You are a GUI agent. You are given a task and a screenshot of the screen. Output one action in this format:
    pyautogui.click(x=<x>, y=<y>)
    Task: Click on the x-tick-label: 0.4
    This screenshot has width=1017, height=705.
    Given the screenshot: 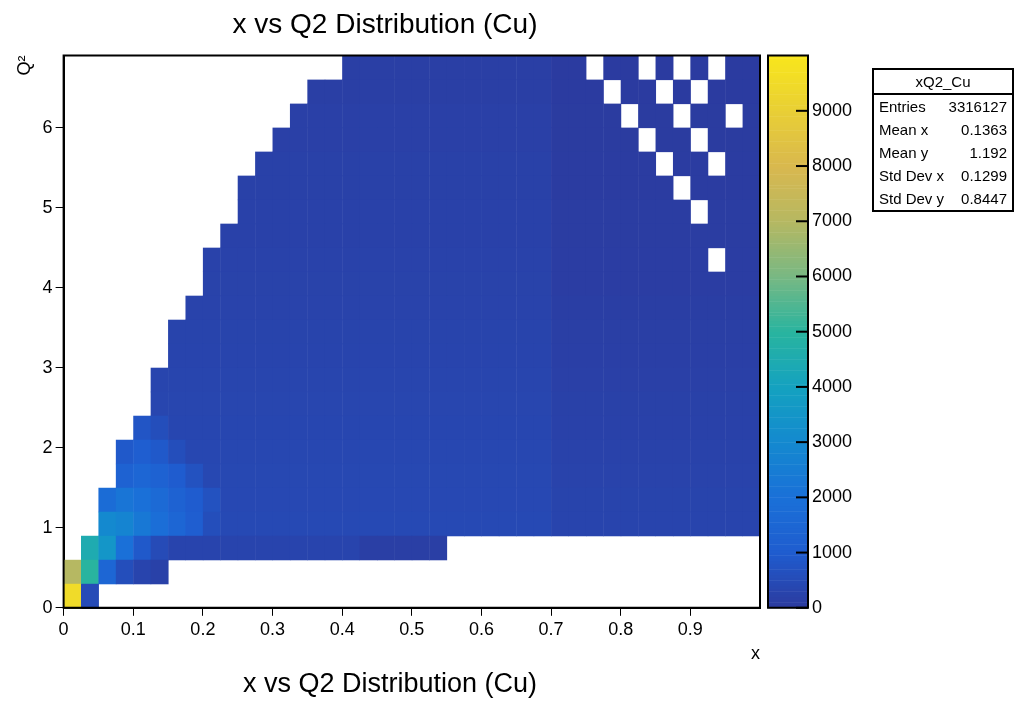 What is the action you would take?
    pyautogui.click(x=342, y=628)
    